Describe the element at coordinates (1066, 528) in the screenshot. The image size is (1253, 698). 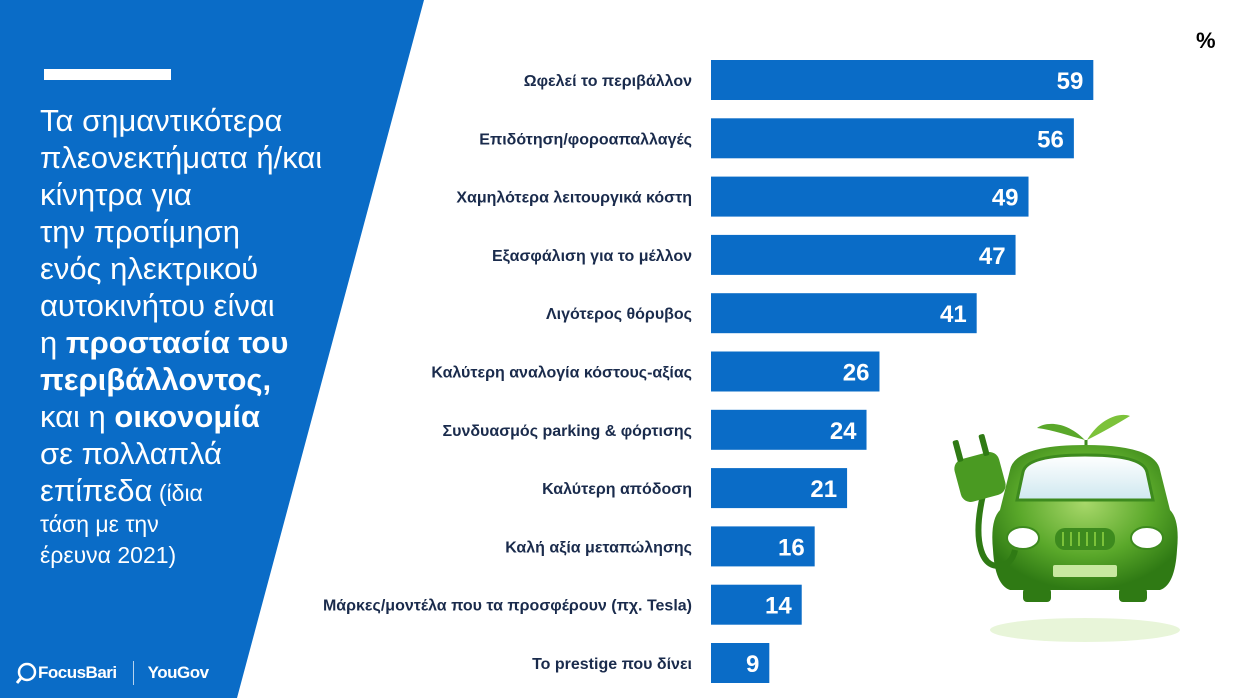
I see `electric-car-illustration` at that location.